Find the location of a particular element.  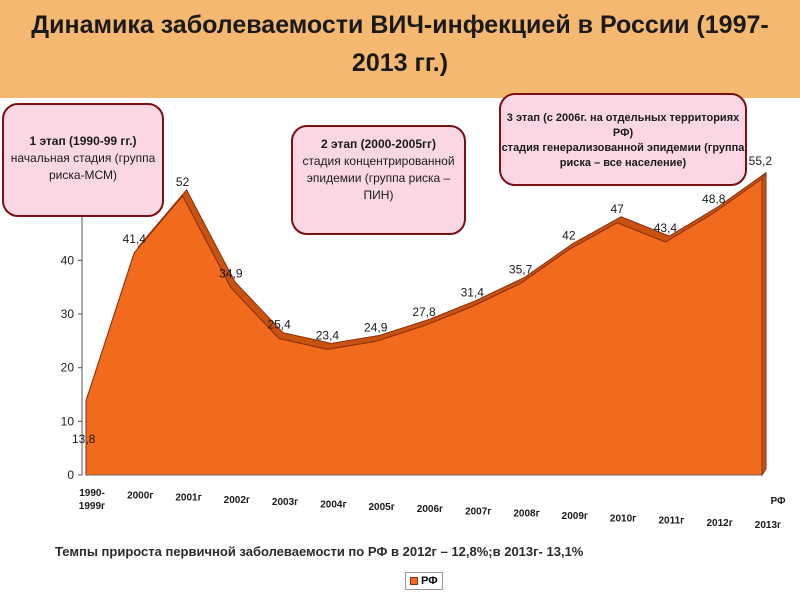

category-label: 2012г is located at coordinates (720, 523).